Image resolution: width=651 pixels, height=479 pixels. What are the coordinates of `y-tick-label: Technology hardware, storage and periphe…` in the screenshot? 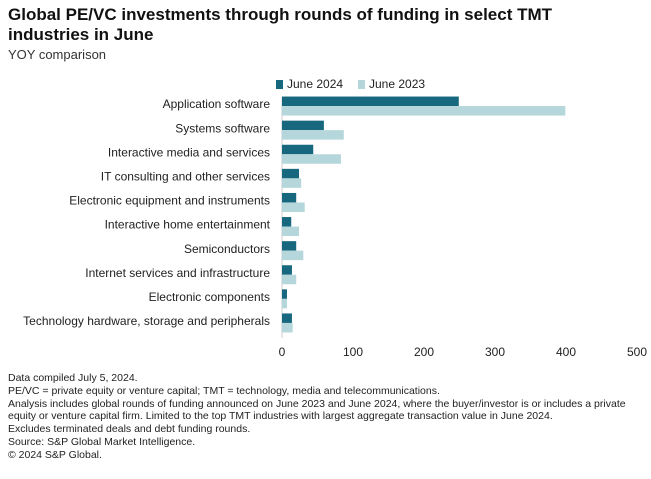 It's located at (146, 321).